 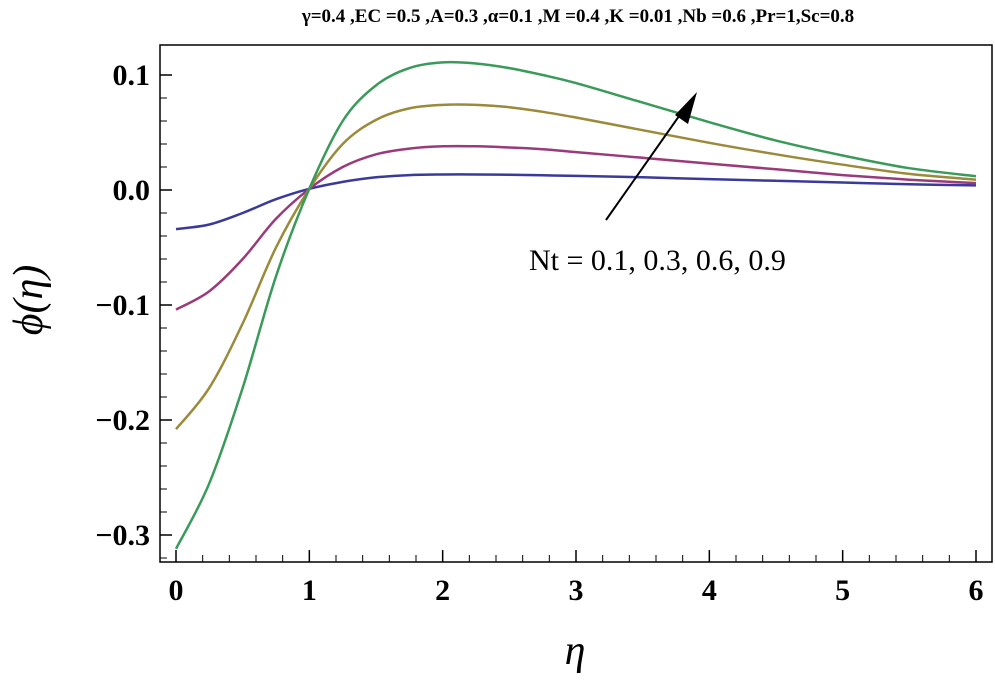 What do you see at coordinates (132, 190) in the screenshot?
I see `y-tick-label: 0.0` at bounding box center [132, 190].